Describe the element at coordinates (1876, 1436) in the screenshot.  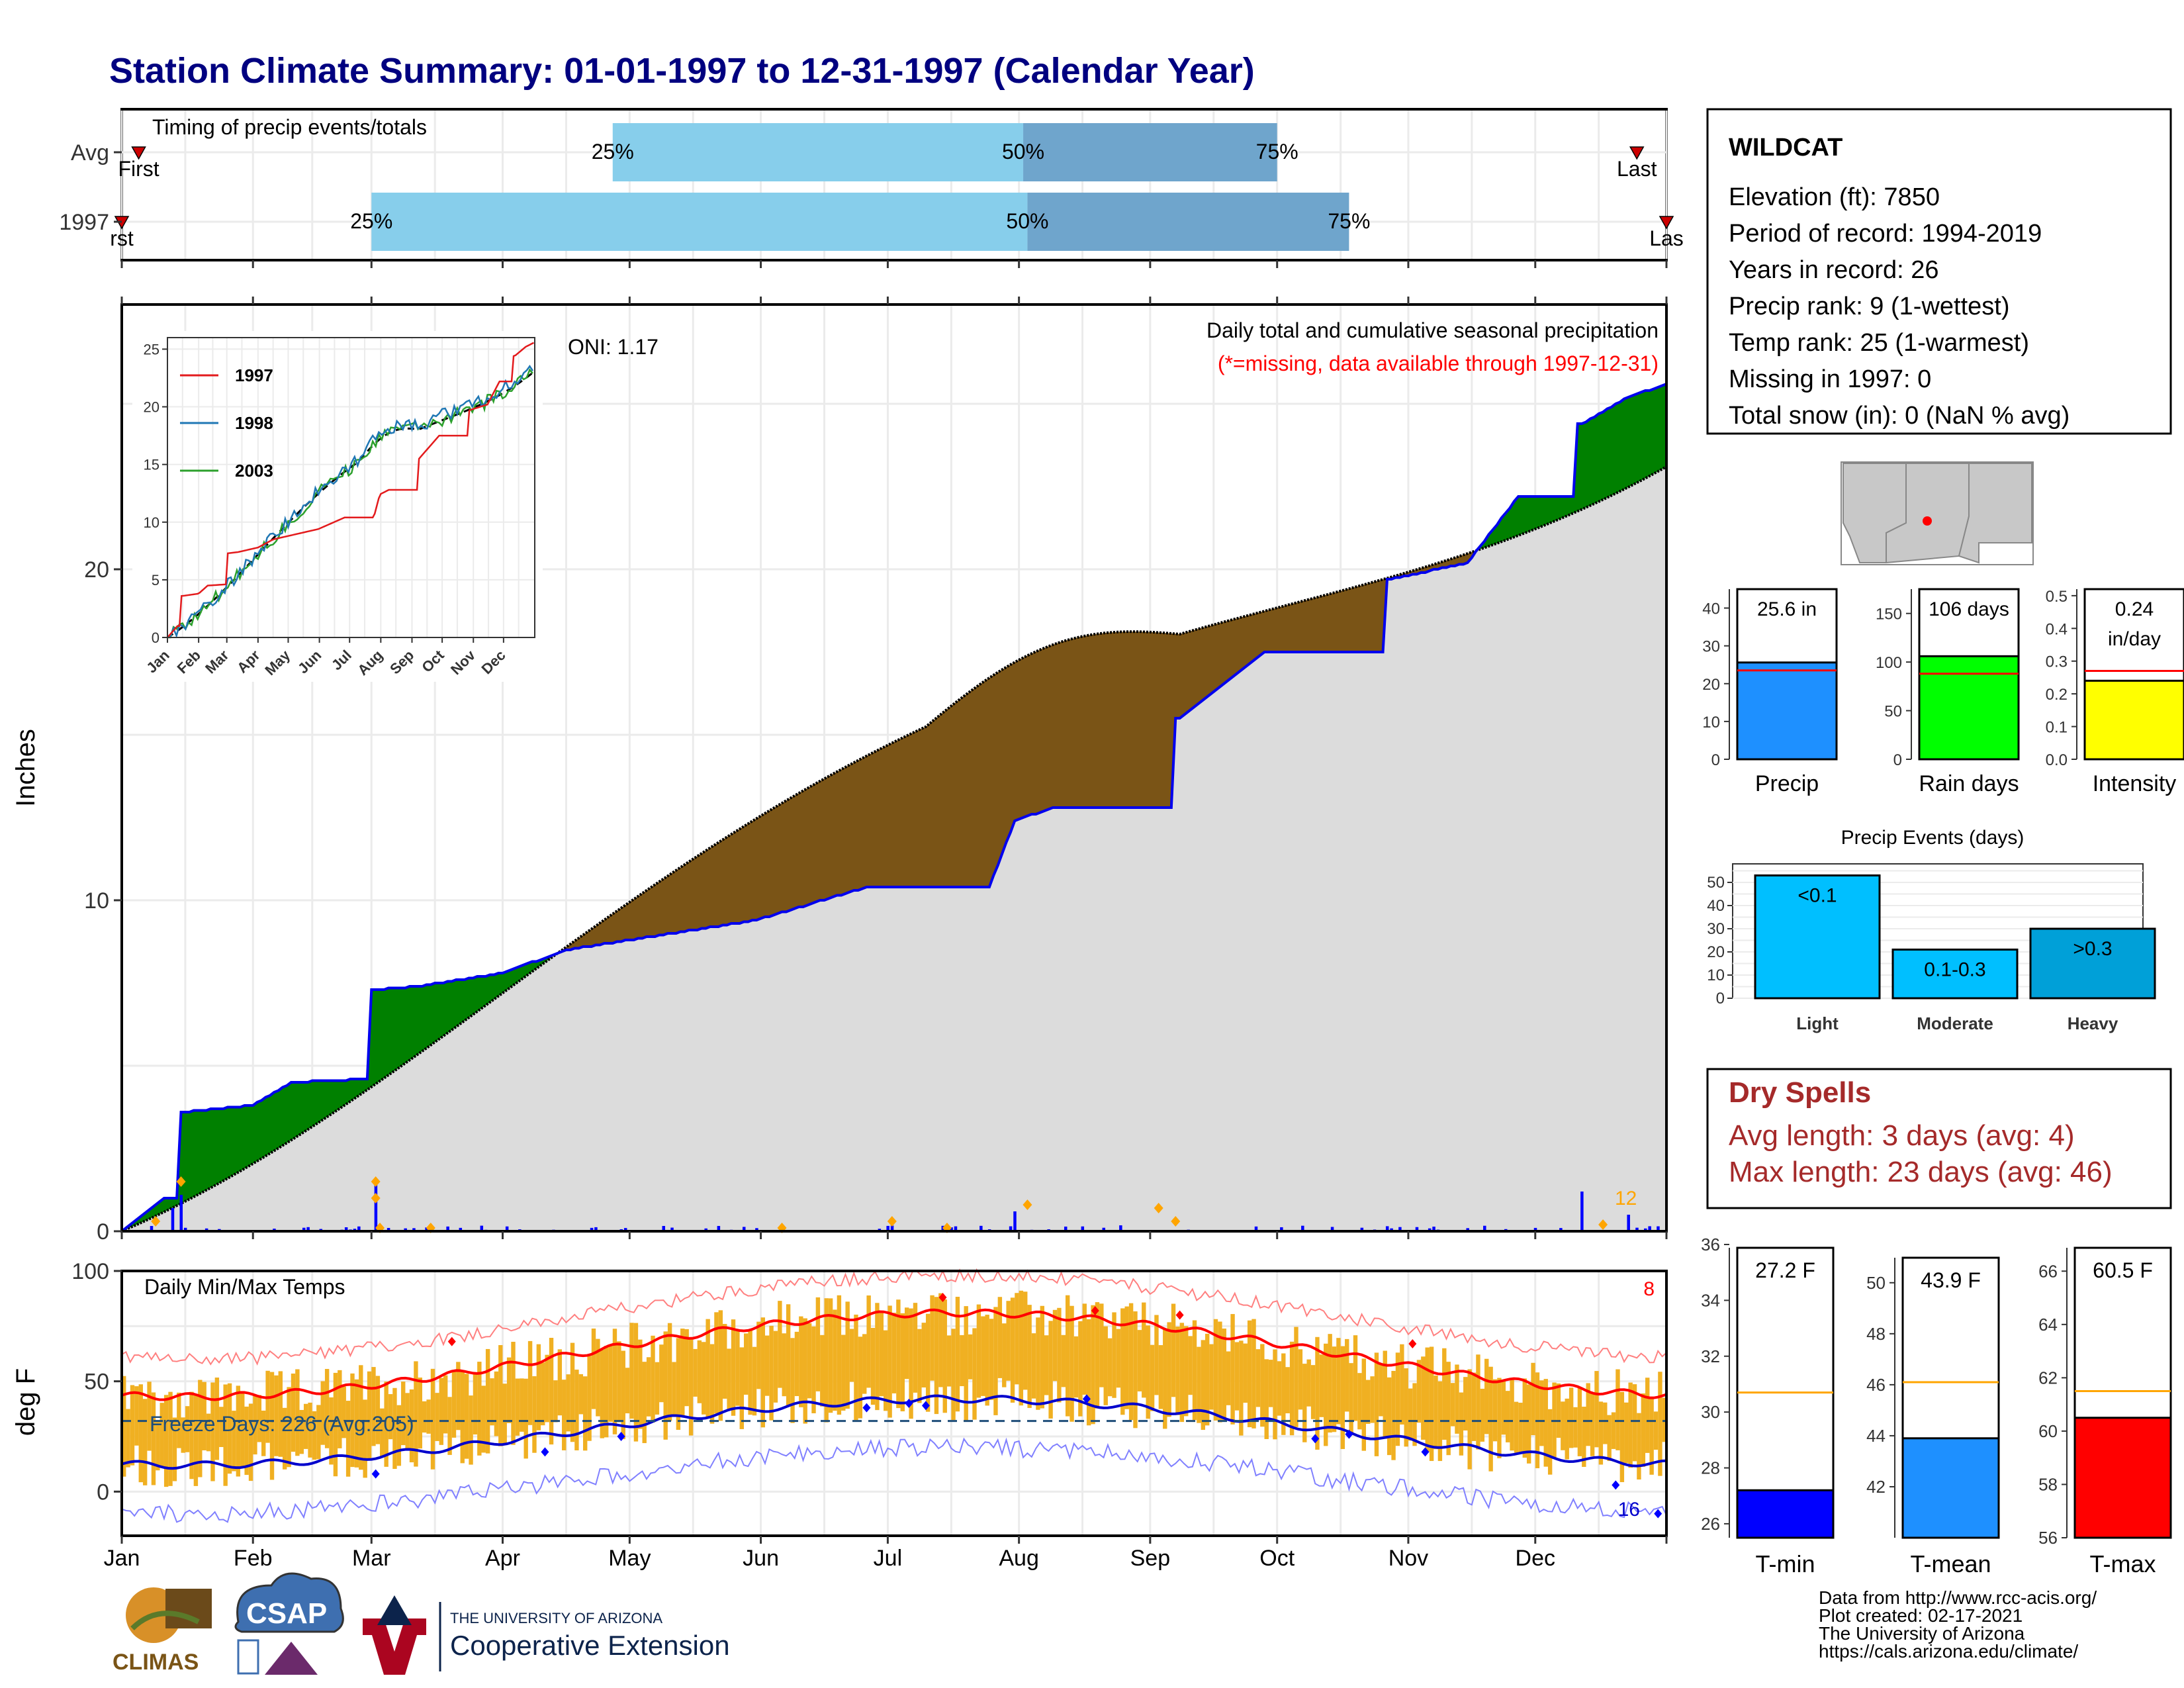
I see `temp-bar-tick: 44` at that location.